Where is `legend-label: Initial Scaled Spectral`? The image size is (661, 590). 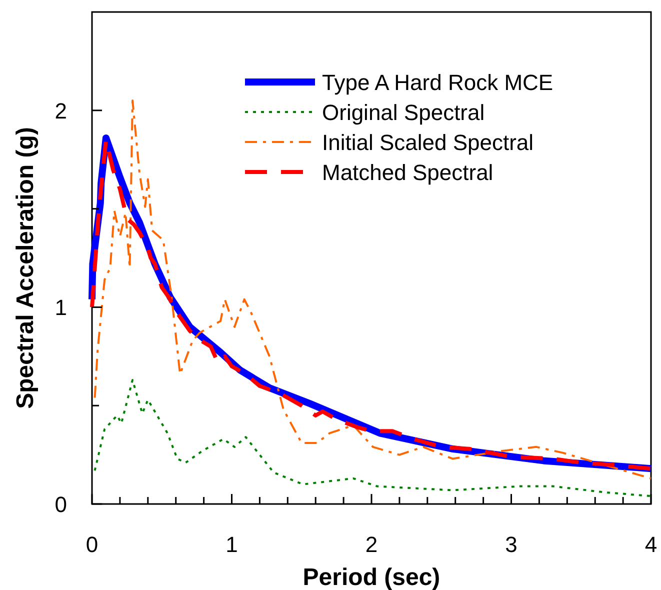 legend-label: Initial Scaled Spectral is located at coordinates (428, 142).